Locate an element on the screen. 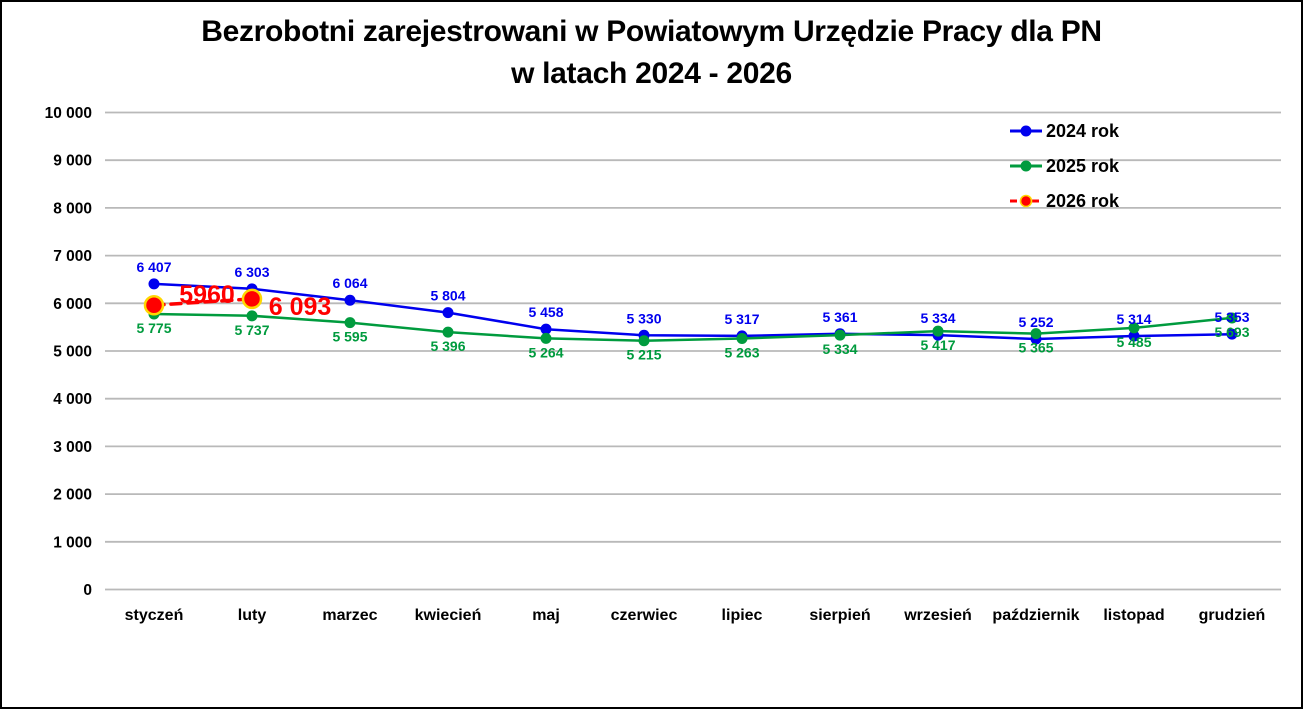 Image resolution: width=1303 pixels, height=709 pixels. data-label: 5 458 is located at coordinates (545, 312).